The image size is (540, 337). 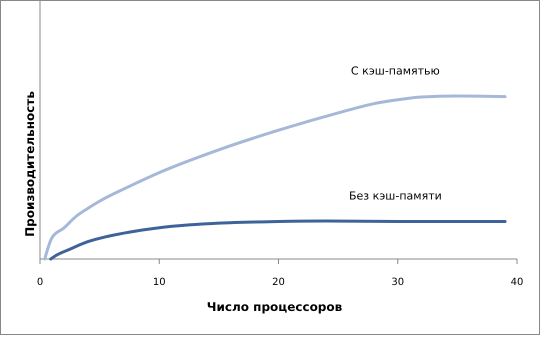 I want to click on x-axis-title: Число процессоров, so click(x=274, y=307).